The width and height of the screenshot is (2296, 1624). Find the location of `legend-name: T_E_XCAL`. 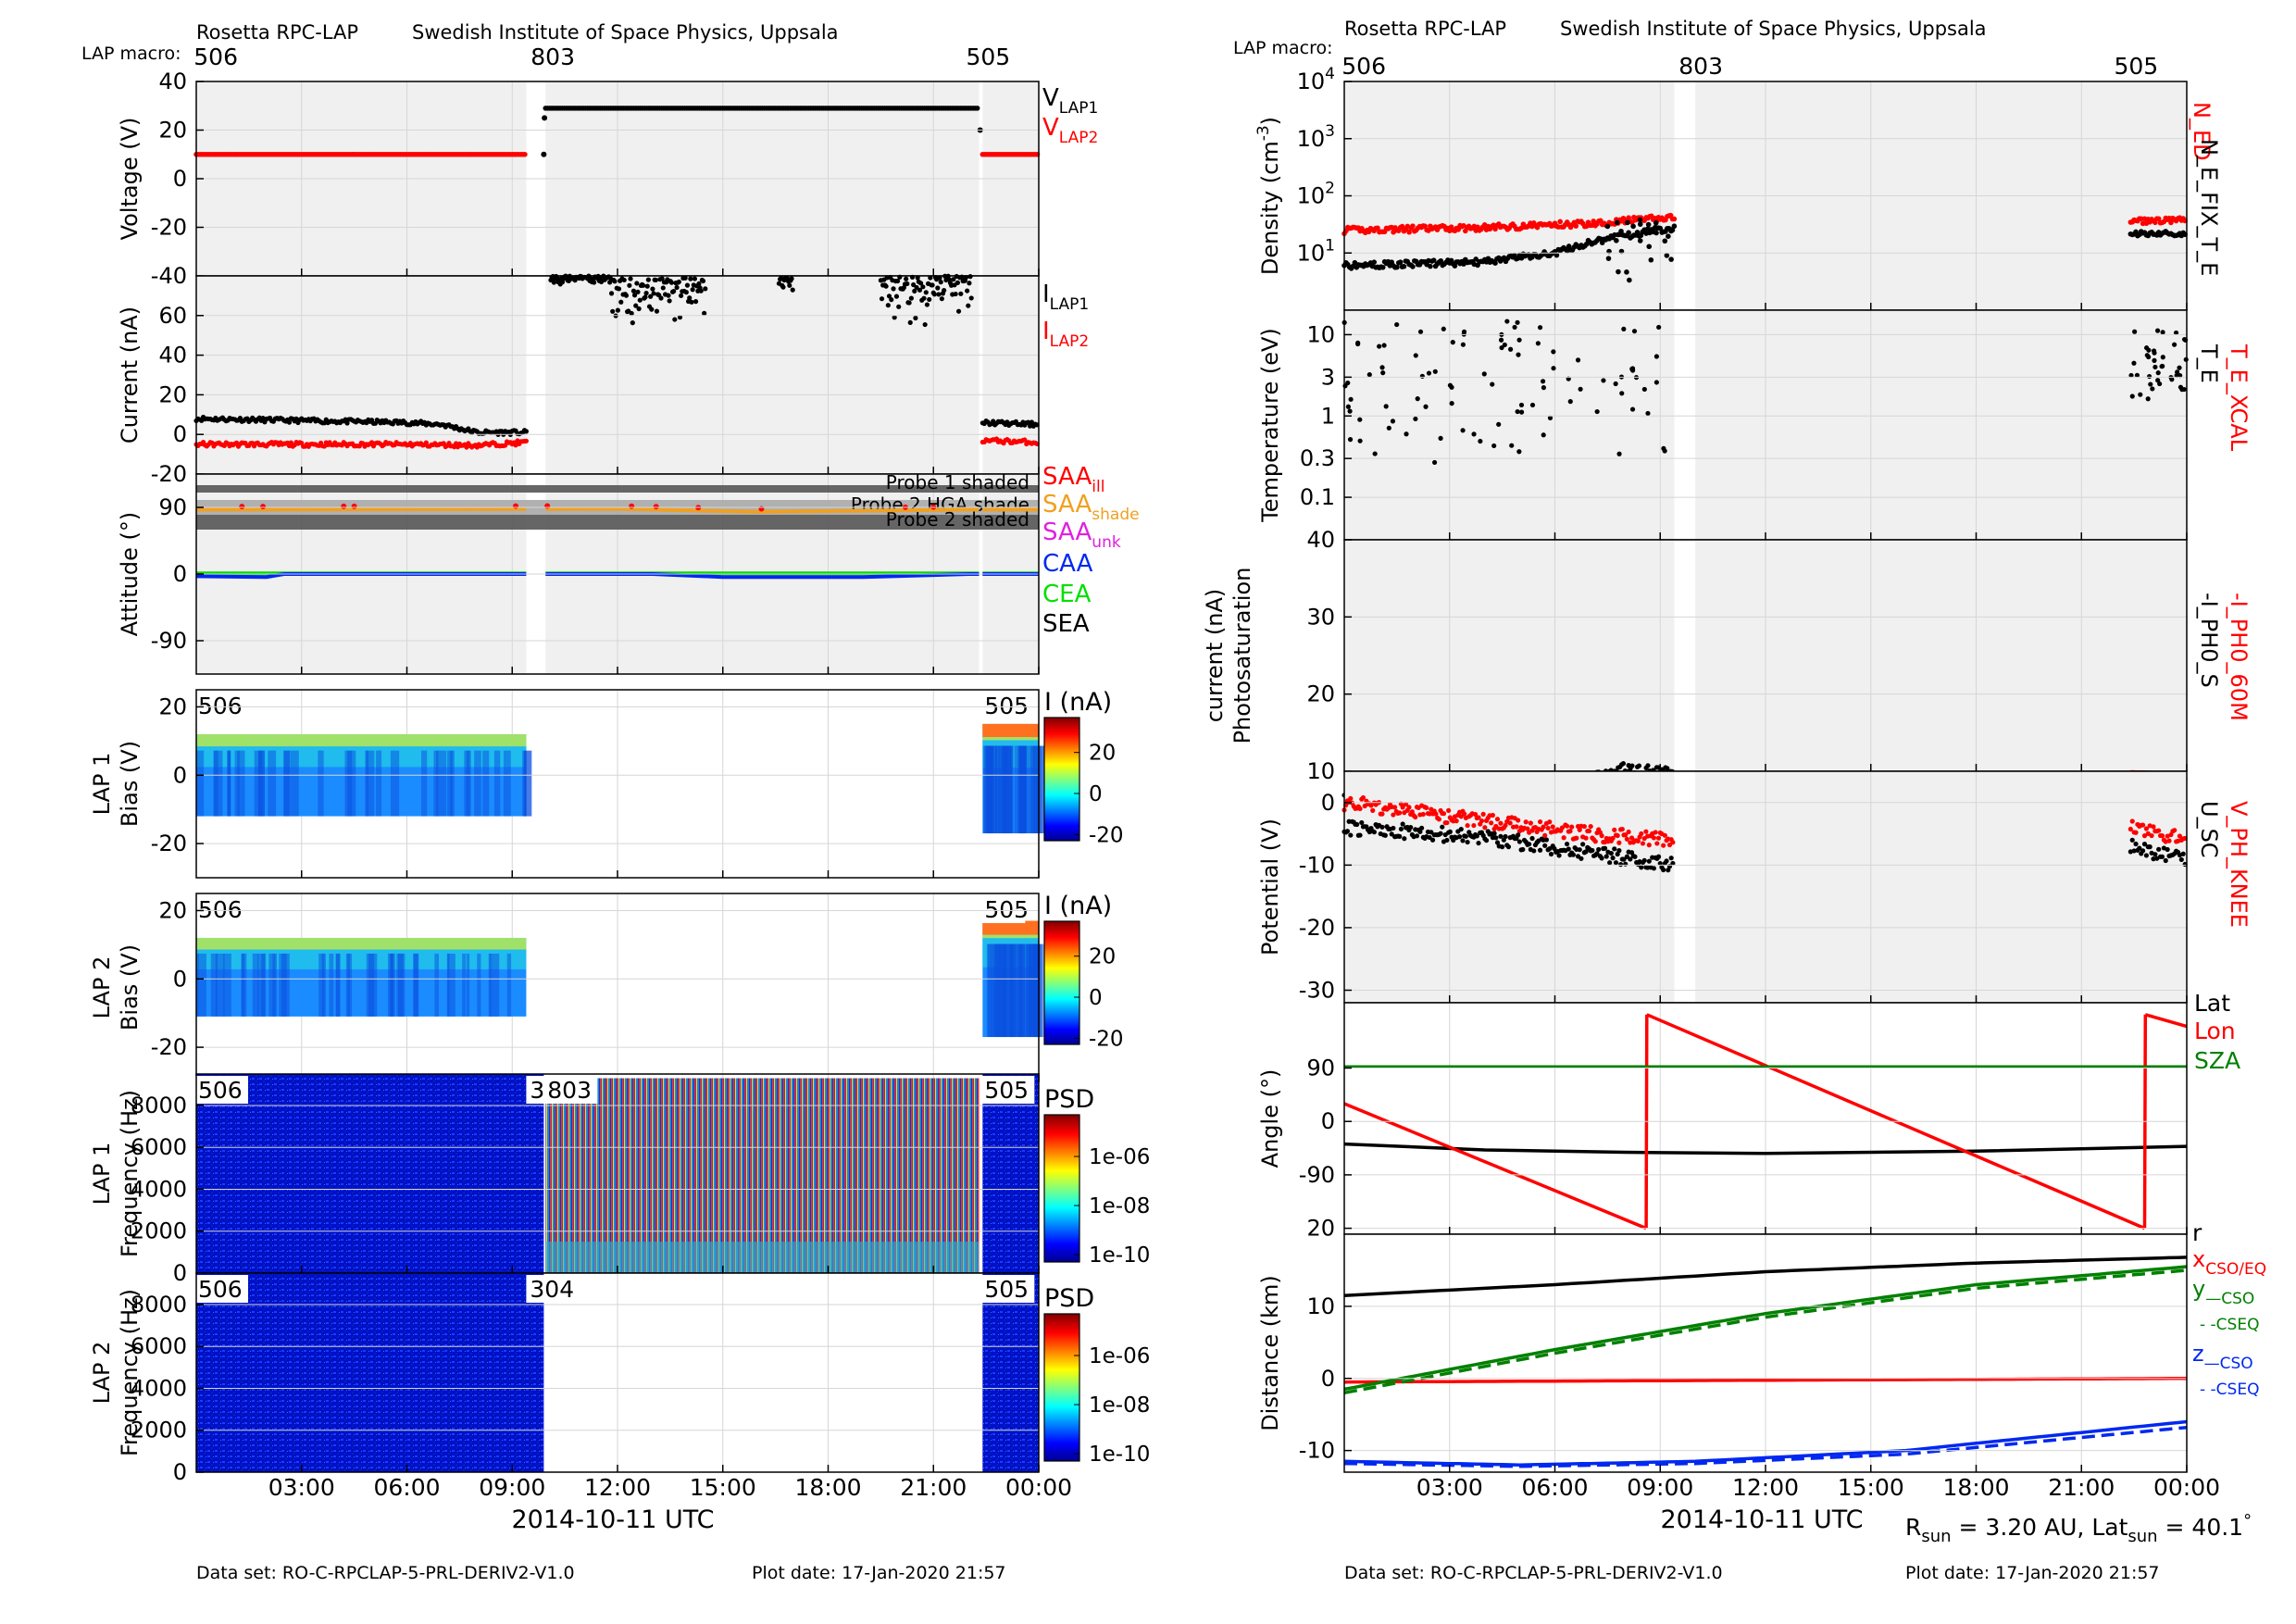

legend-name: T_E_XCAL is located at coordinates (2239, 398).